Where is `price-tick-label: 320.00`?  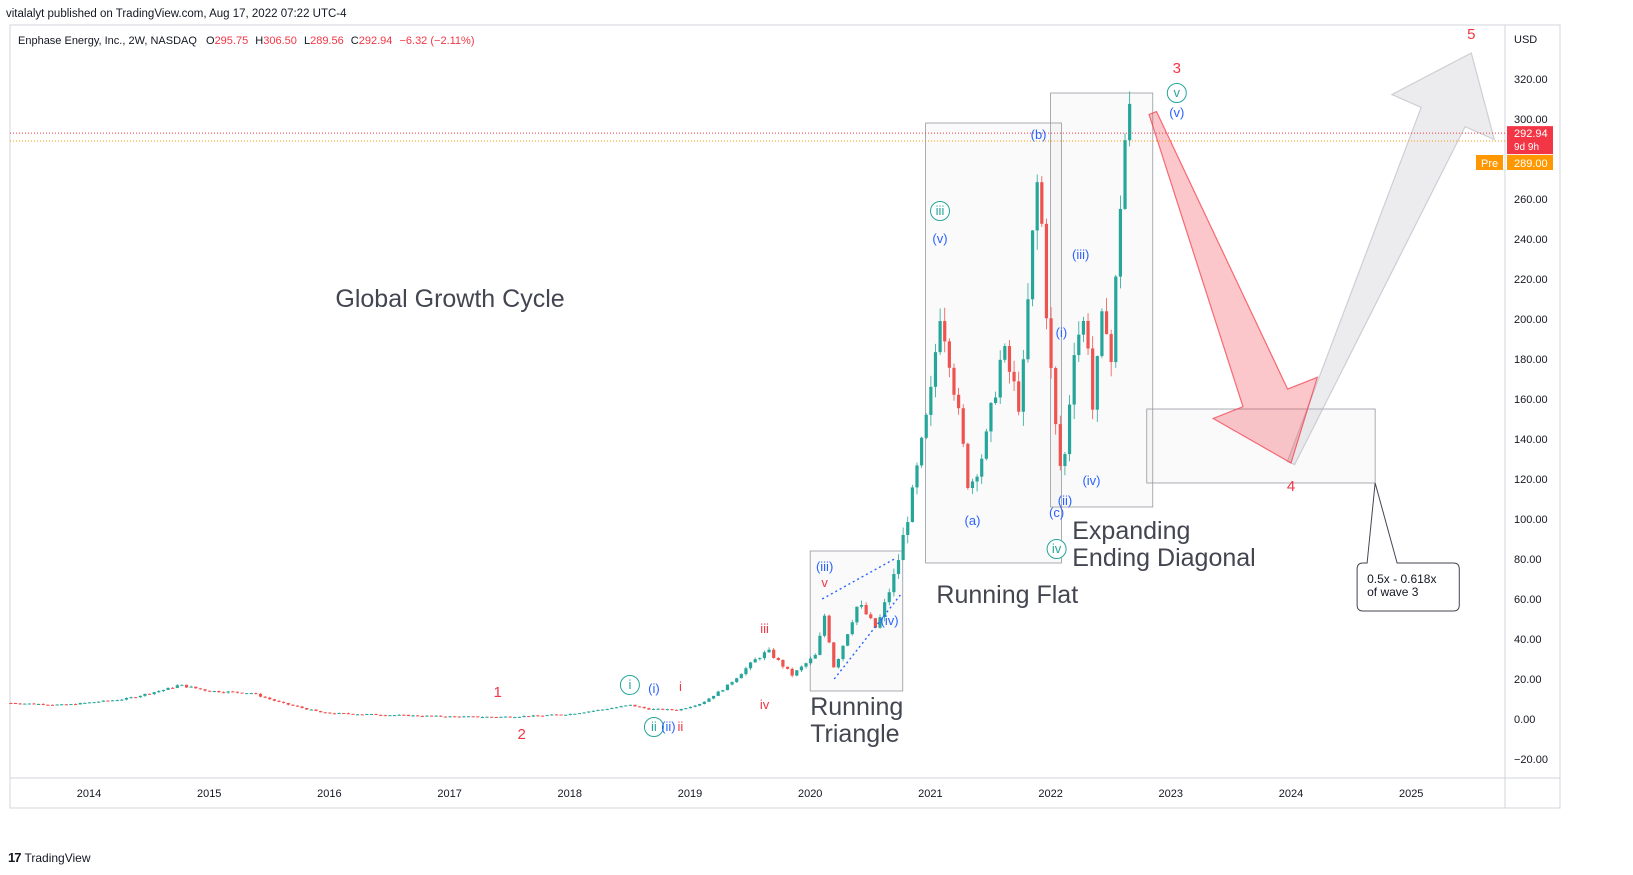
price-tick-label: 320.00 is located at coordinates (1531, 80).